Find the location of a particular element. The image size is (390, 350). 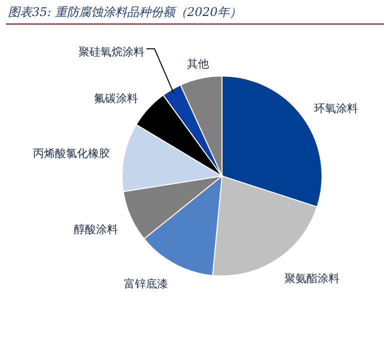

slice-label: 其他 is located at coordinates (197, 63).